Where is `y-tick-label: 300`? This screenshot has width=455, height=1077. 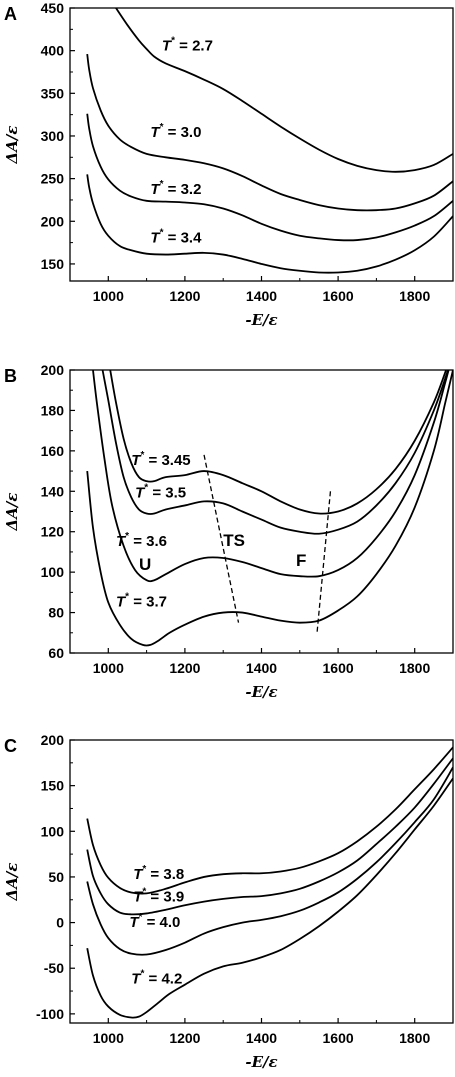
y-tick-label: 300 is located at coordinates (53, 136).